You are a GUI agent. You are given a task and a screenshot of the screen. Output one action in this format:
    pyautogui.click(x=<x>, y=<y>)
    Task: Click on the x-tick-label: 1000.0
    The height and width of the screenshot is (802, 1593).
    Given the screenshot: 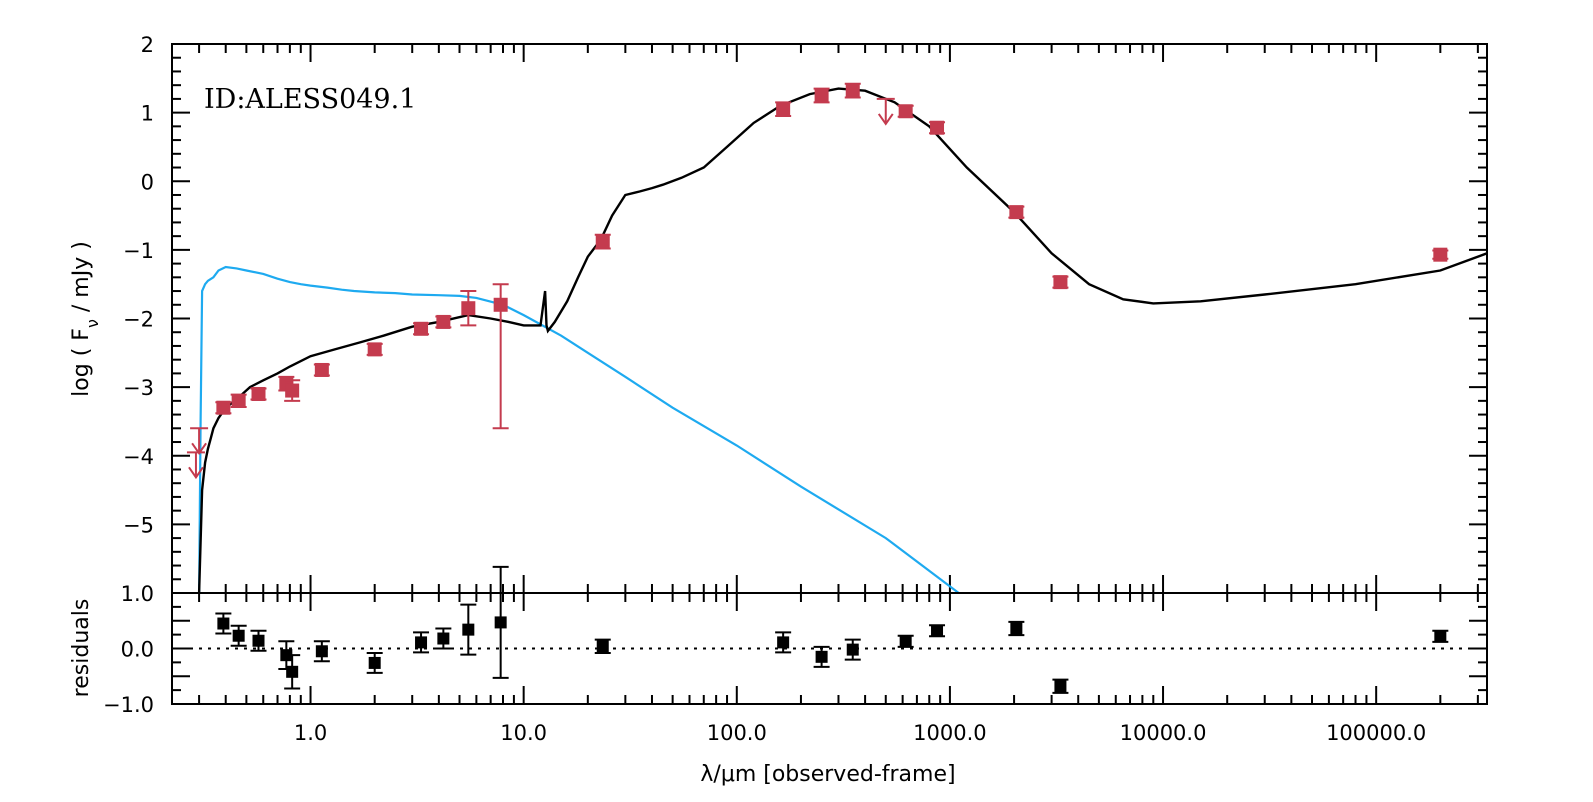 What is the action you would take?
    pyautogui.click(x=949, y=733)
    